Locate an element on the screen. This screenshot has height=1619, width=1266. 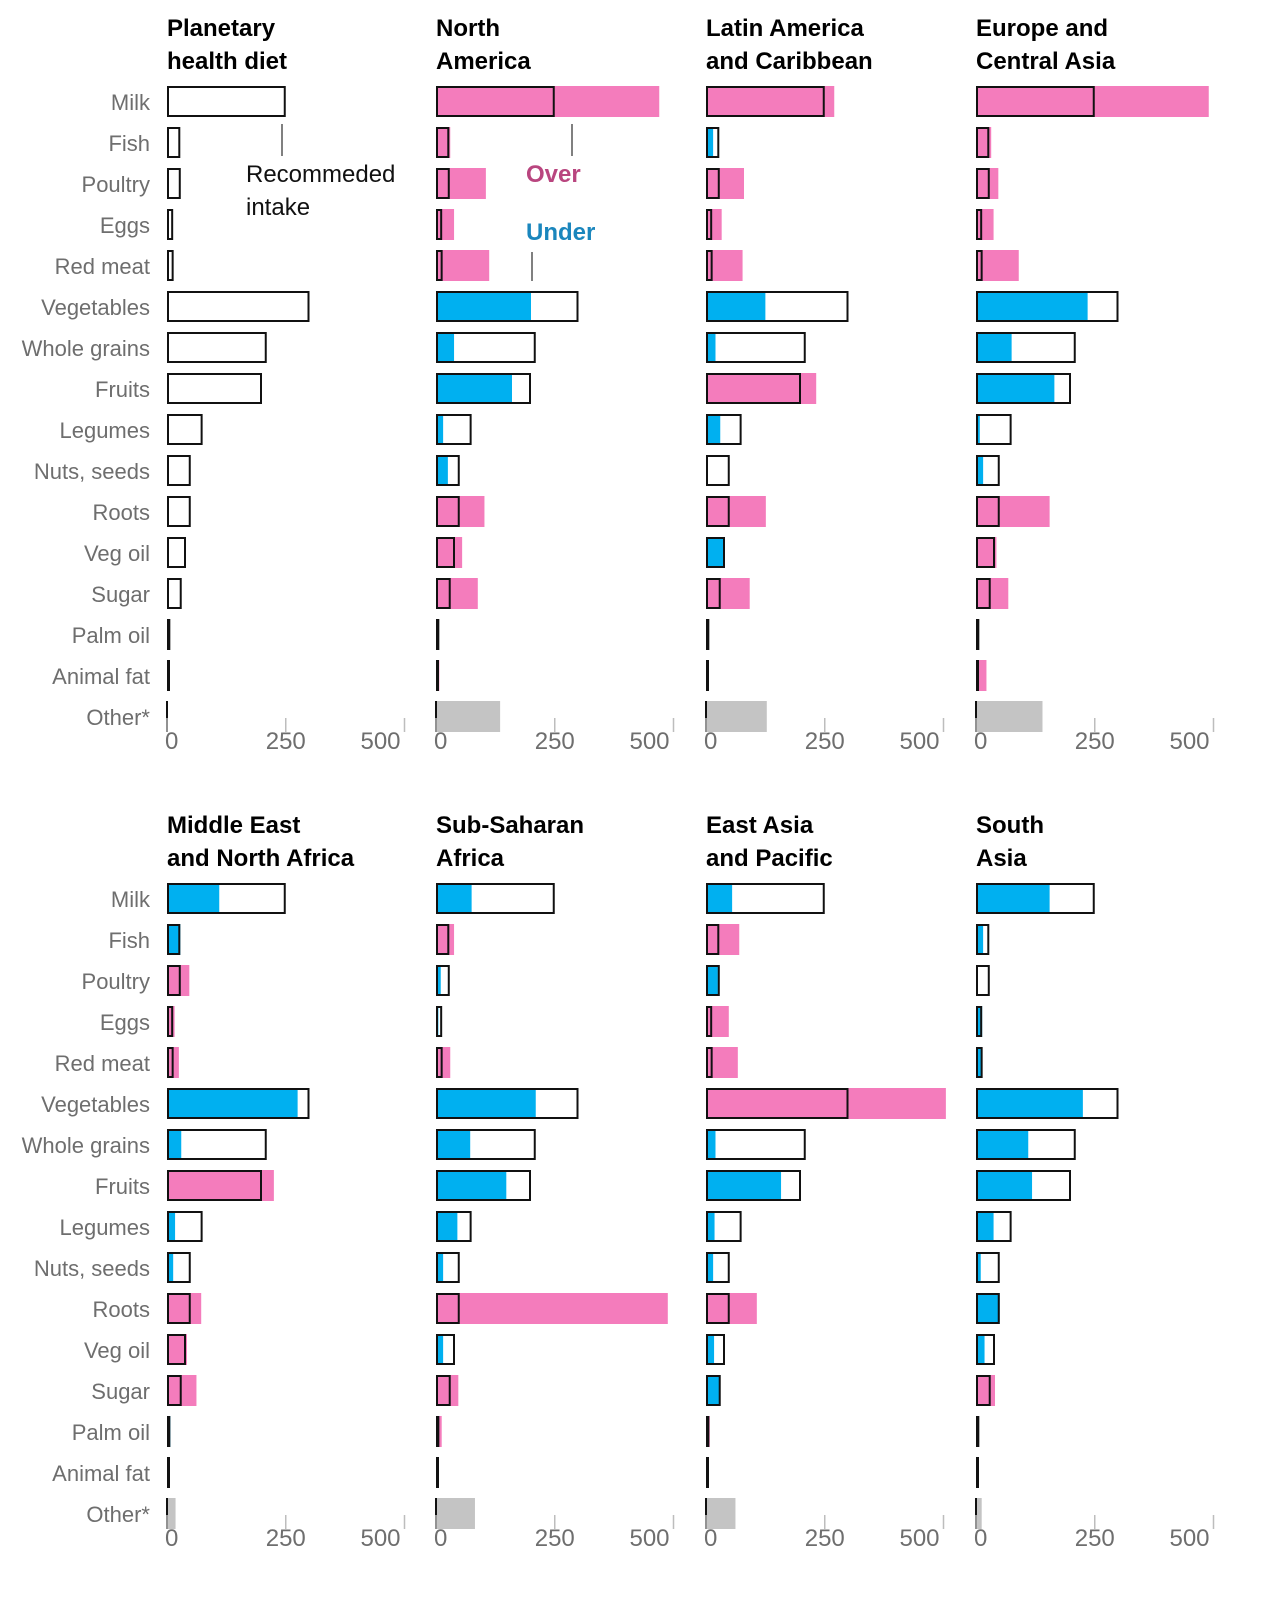
recommended-outline-middle-east-and-north-africa-fish is located at coordinates (174, 939).